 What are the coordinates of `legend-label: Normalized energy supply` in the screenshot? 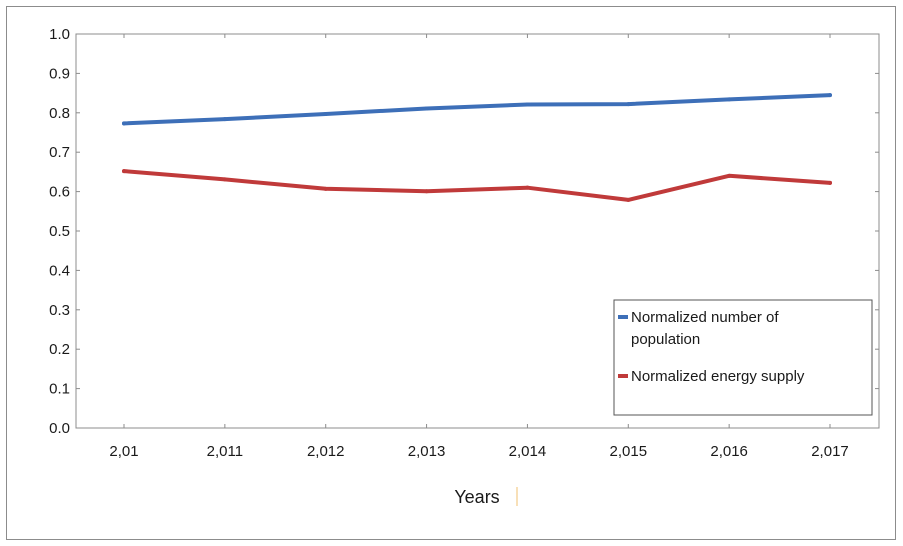 It's located at (718, 376).